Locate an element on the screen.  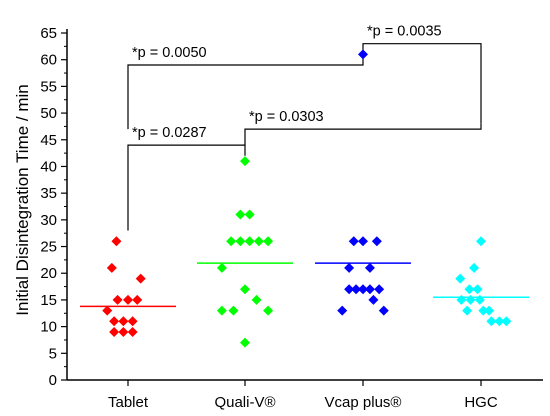
x-tick-label: Vcap plus® is located at coordinates (363, 402).